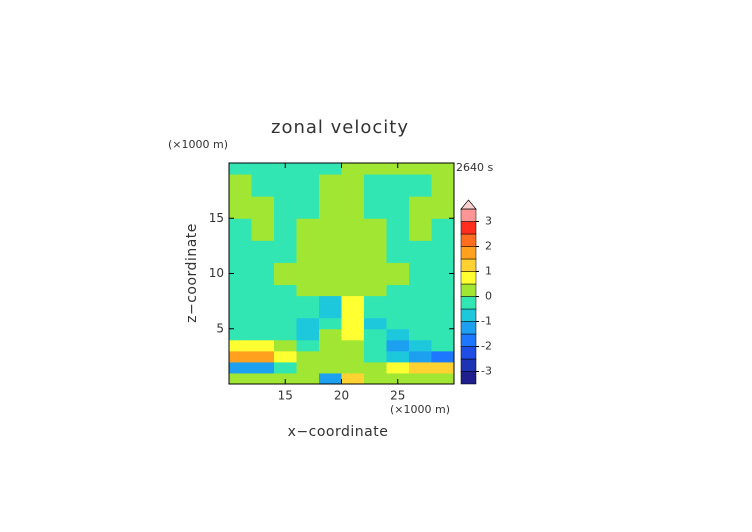  What do you see at coordinates (192, 273) in the screenshot?
I see `y-axis-label: z−coordinate` at bounding box center [192, 273].